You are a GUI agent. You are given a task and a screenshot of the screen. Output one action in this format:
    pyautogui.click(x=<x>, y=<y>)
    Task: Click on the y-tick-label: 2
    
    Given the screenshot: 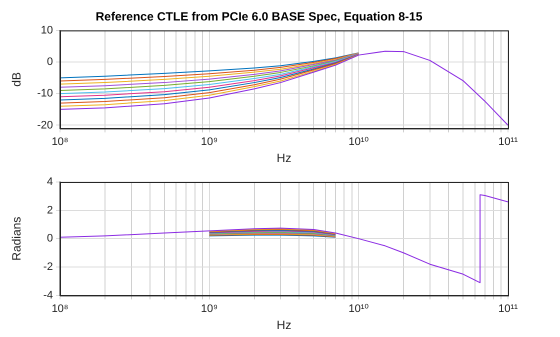 What is the action you would take?
    pyautogui.click(x=49, y=210)
    